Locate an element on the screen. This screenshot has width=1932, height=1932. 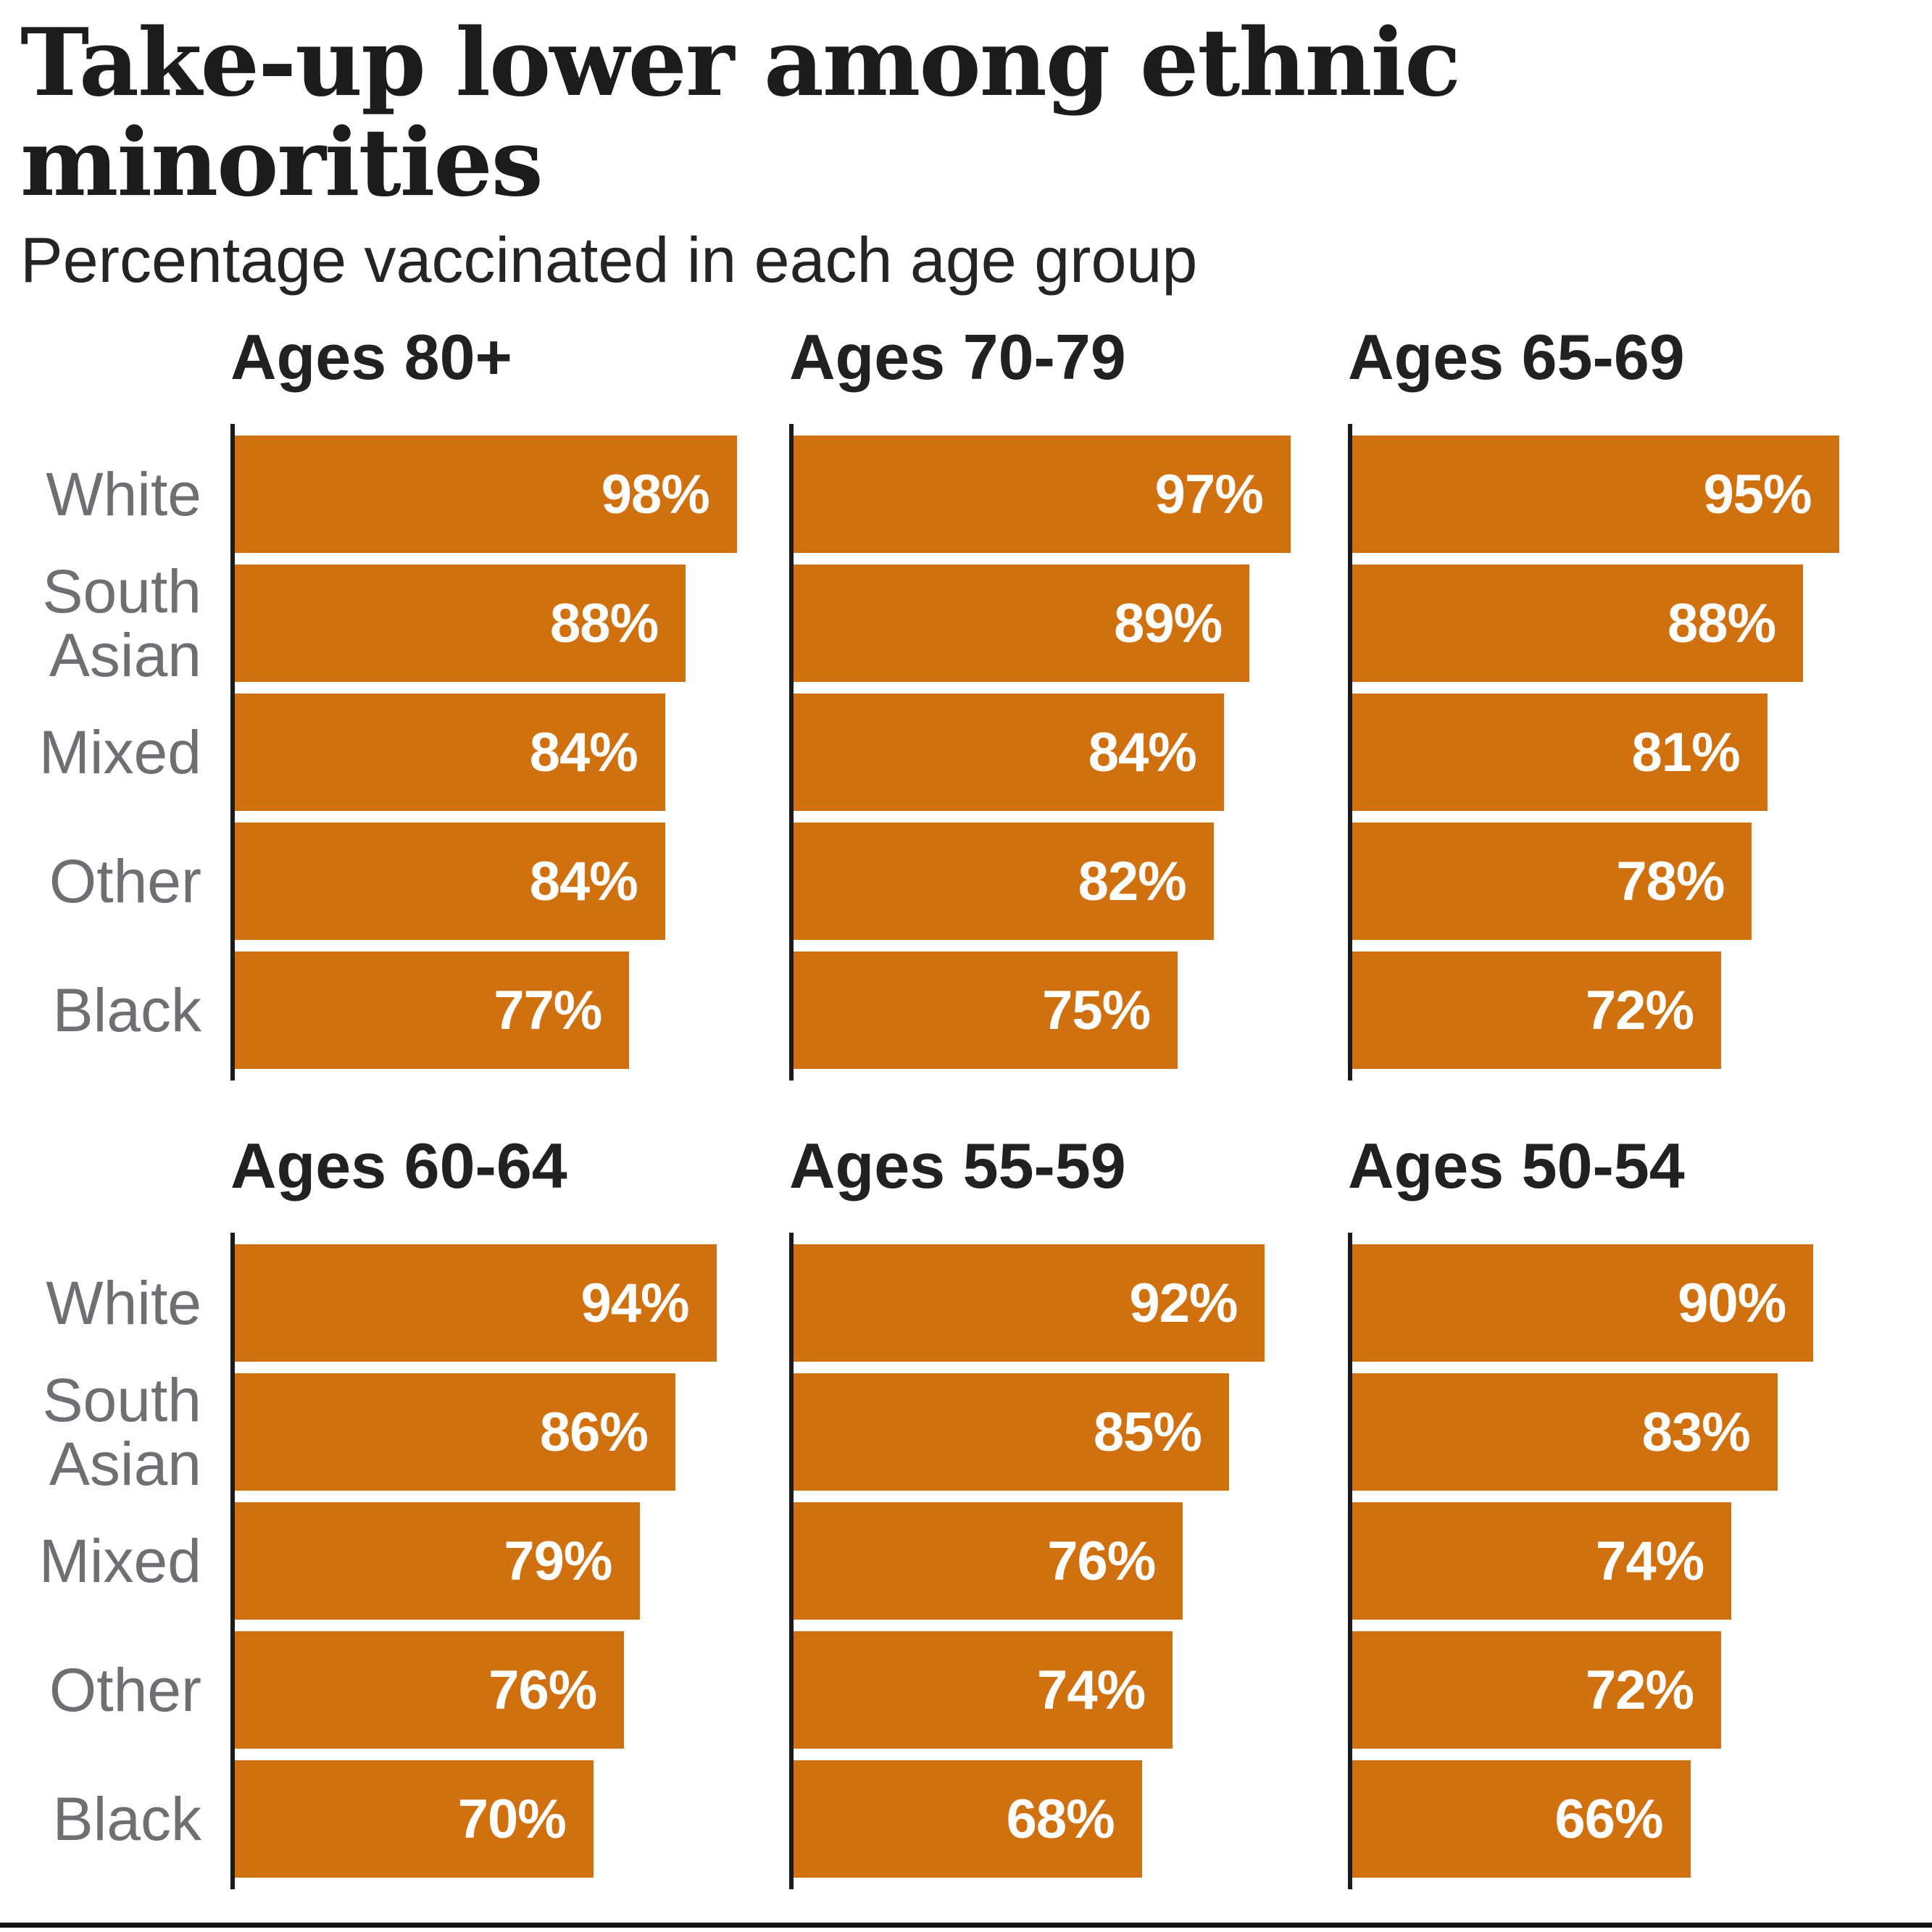
bar: 81% is located at coordinates (1560, 753).